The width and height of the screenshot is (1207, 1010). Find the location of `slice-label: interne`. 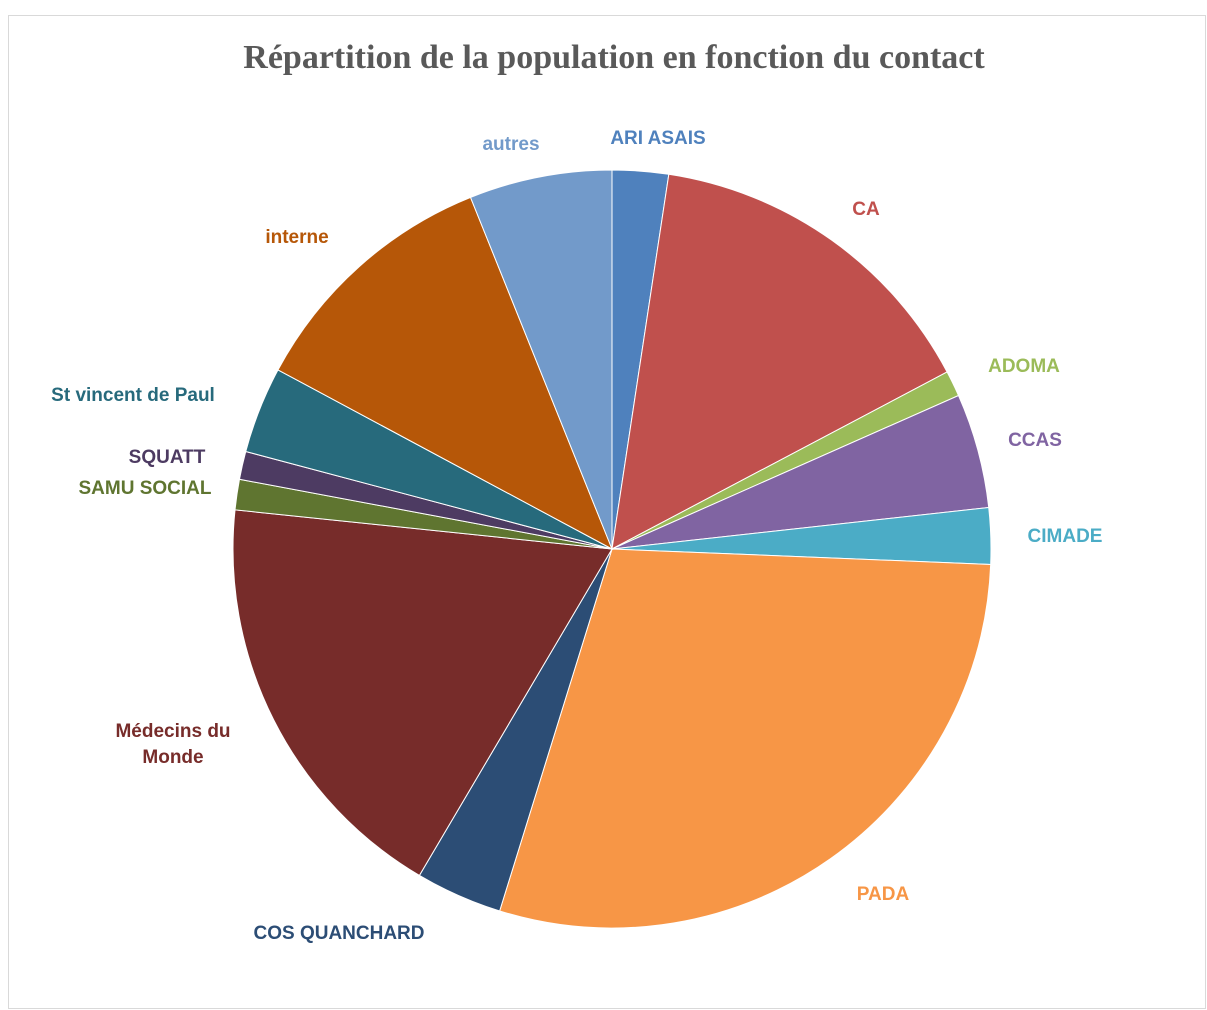

slice-label: interne is located at coordinates (297, 237).